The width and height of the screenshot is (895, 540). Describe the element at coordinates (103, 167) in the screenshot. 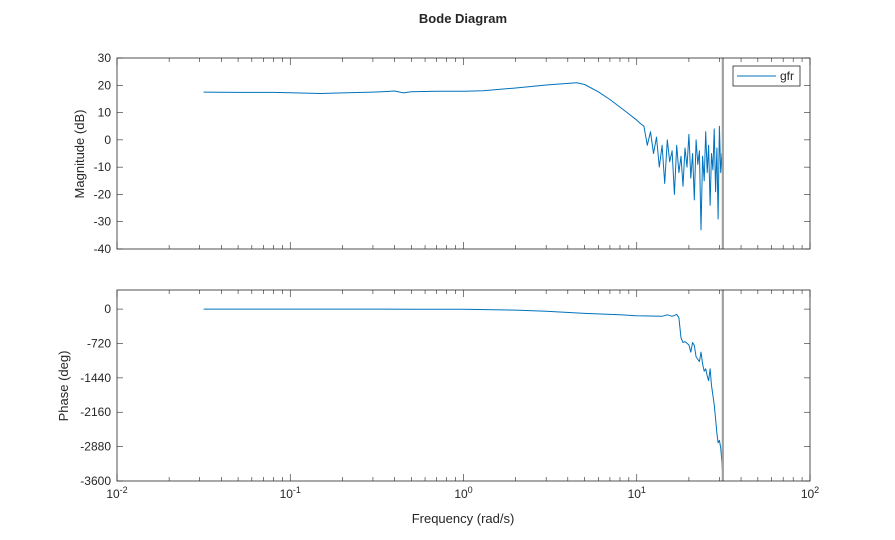

I see `magnitude-y-tick-label: -10` at that location.